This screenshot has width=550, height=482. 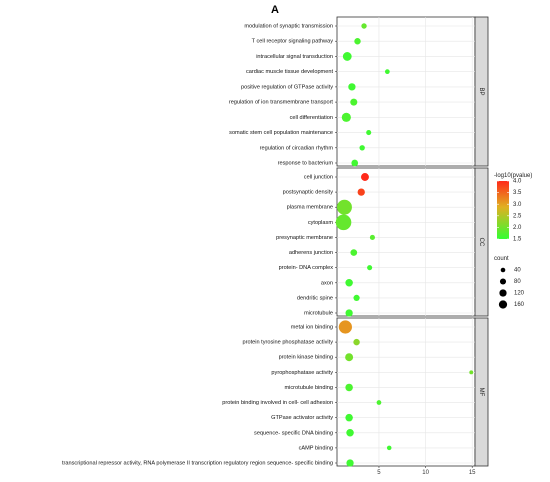 What do you see at coordinates (311, 118) in the screenshot?
I see `y-tick-label: cell differentiation` at bounding box center [311, 118].